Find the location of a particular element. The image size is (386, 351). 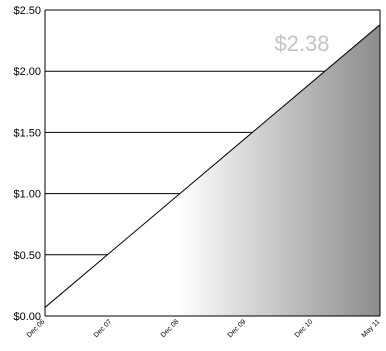

y-tick-label: $0.00 is located at coordinates (27, 317).